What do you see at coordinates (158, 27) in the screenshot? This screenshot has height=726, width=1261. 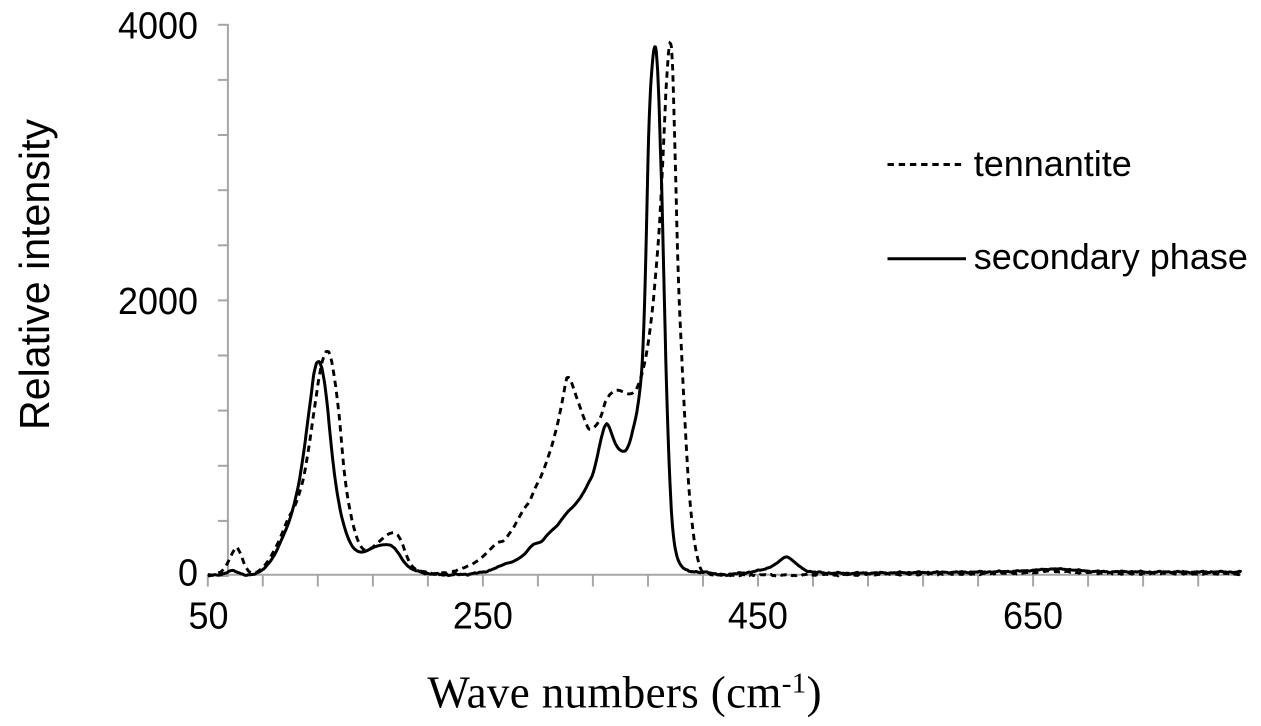 I see `svg-text: 4000` at bounding box center [158, 27].